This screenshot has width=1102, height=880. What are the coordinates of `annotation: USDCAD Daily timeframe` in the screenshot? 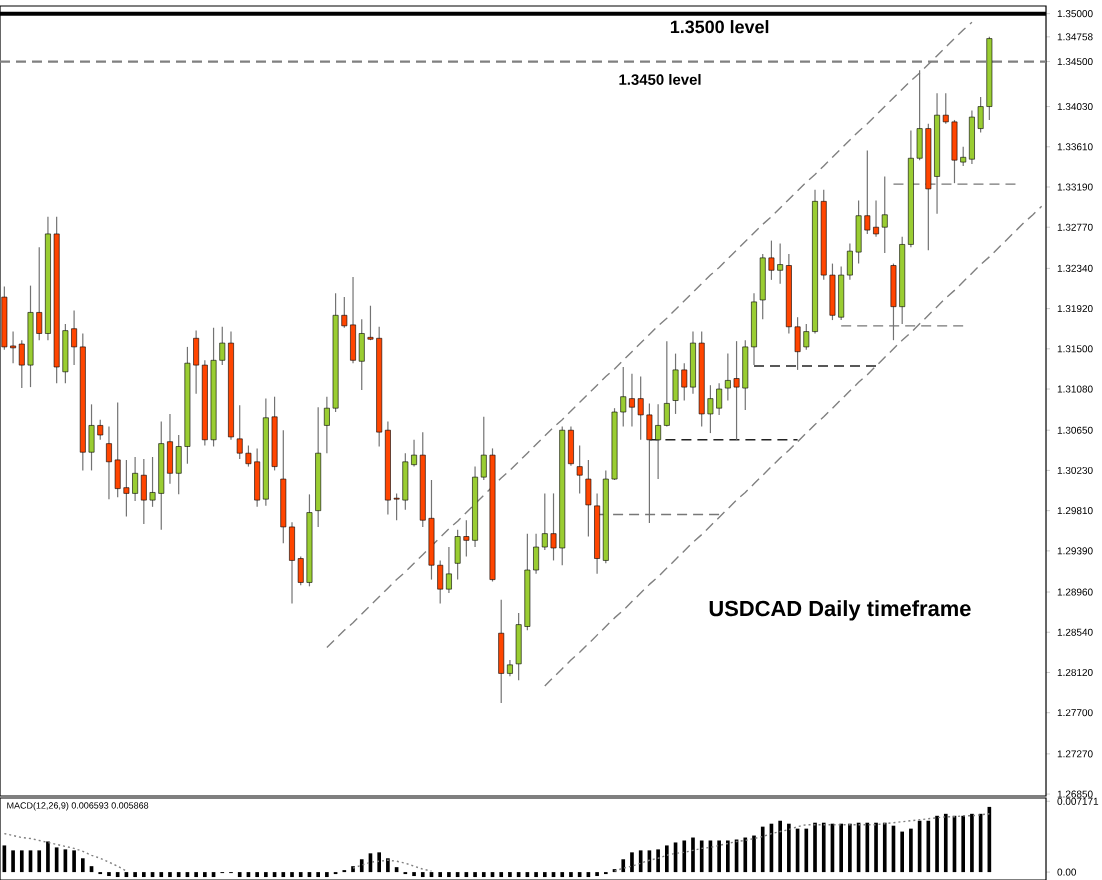 It's located at (840, 610).